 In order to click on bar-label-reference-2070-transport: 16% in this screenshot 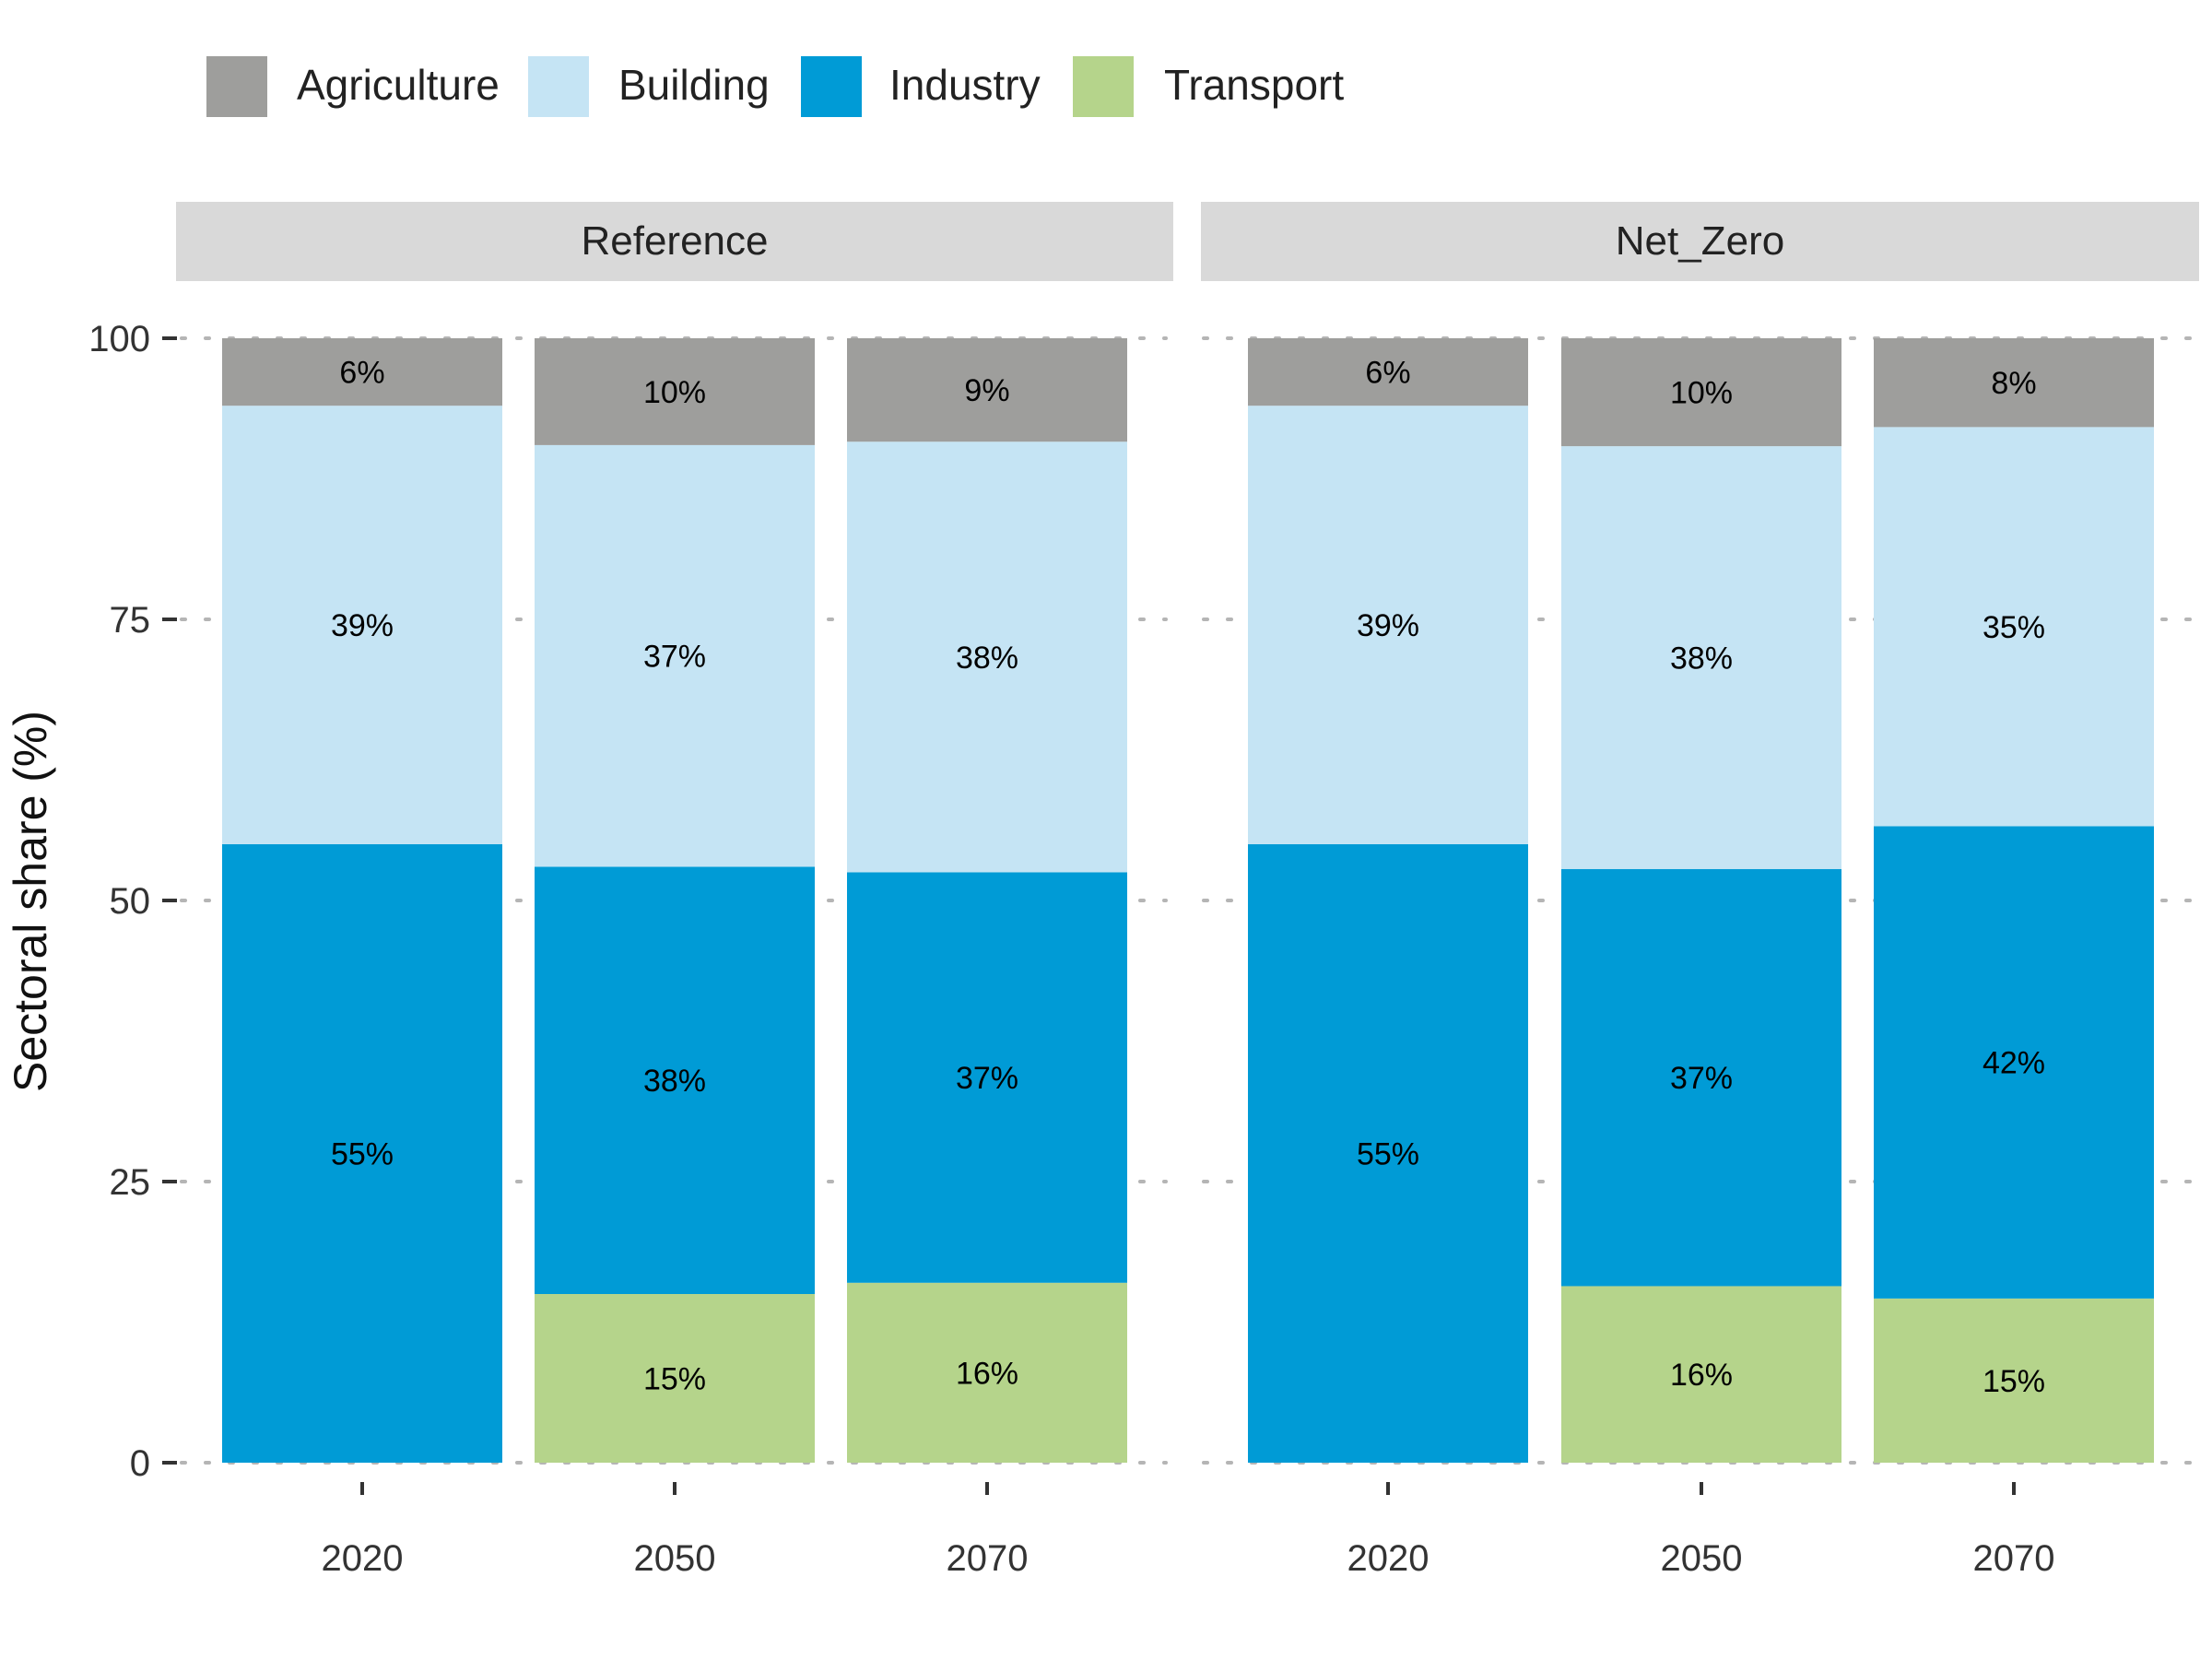, I will do `click(987, 1373)`.